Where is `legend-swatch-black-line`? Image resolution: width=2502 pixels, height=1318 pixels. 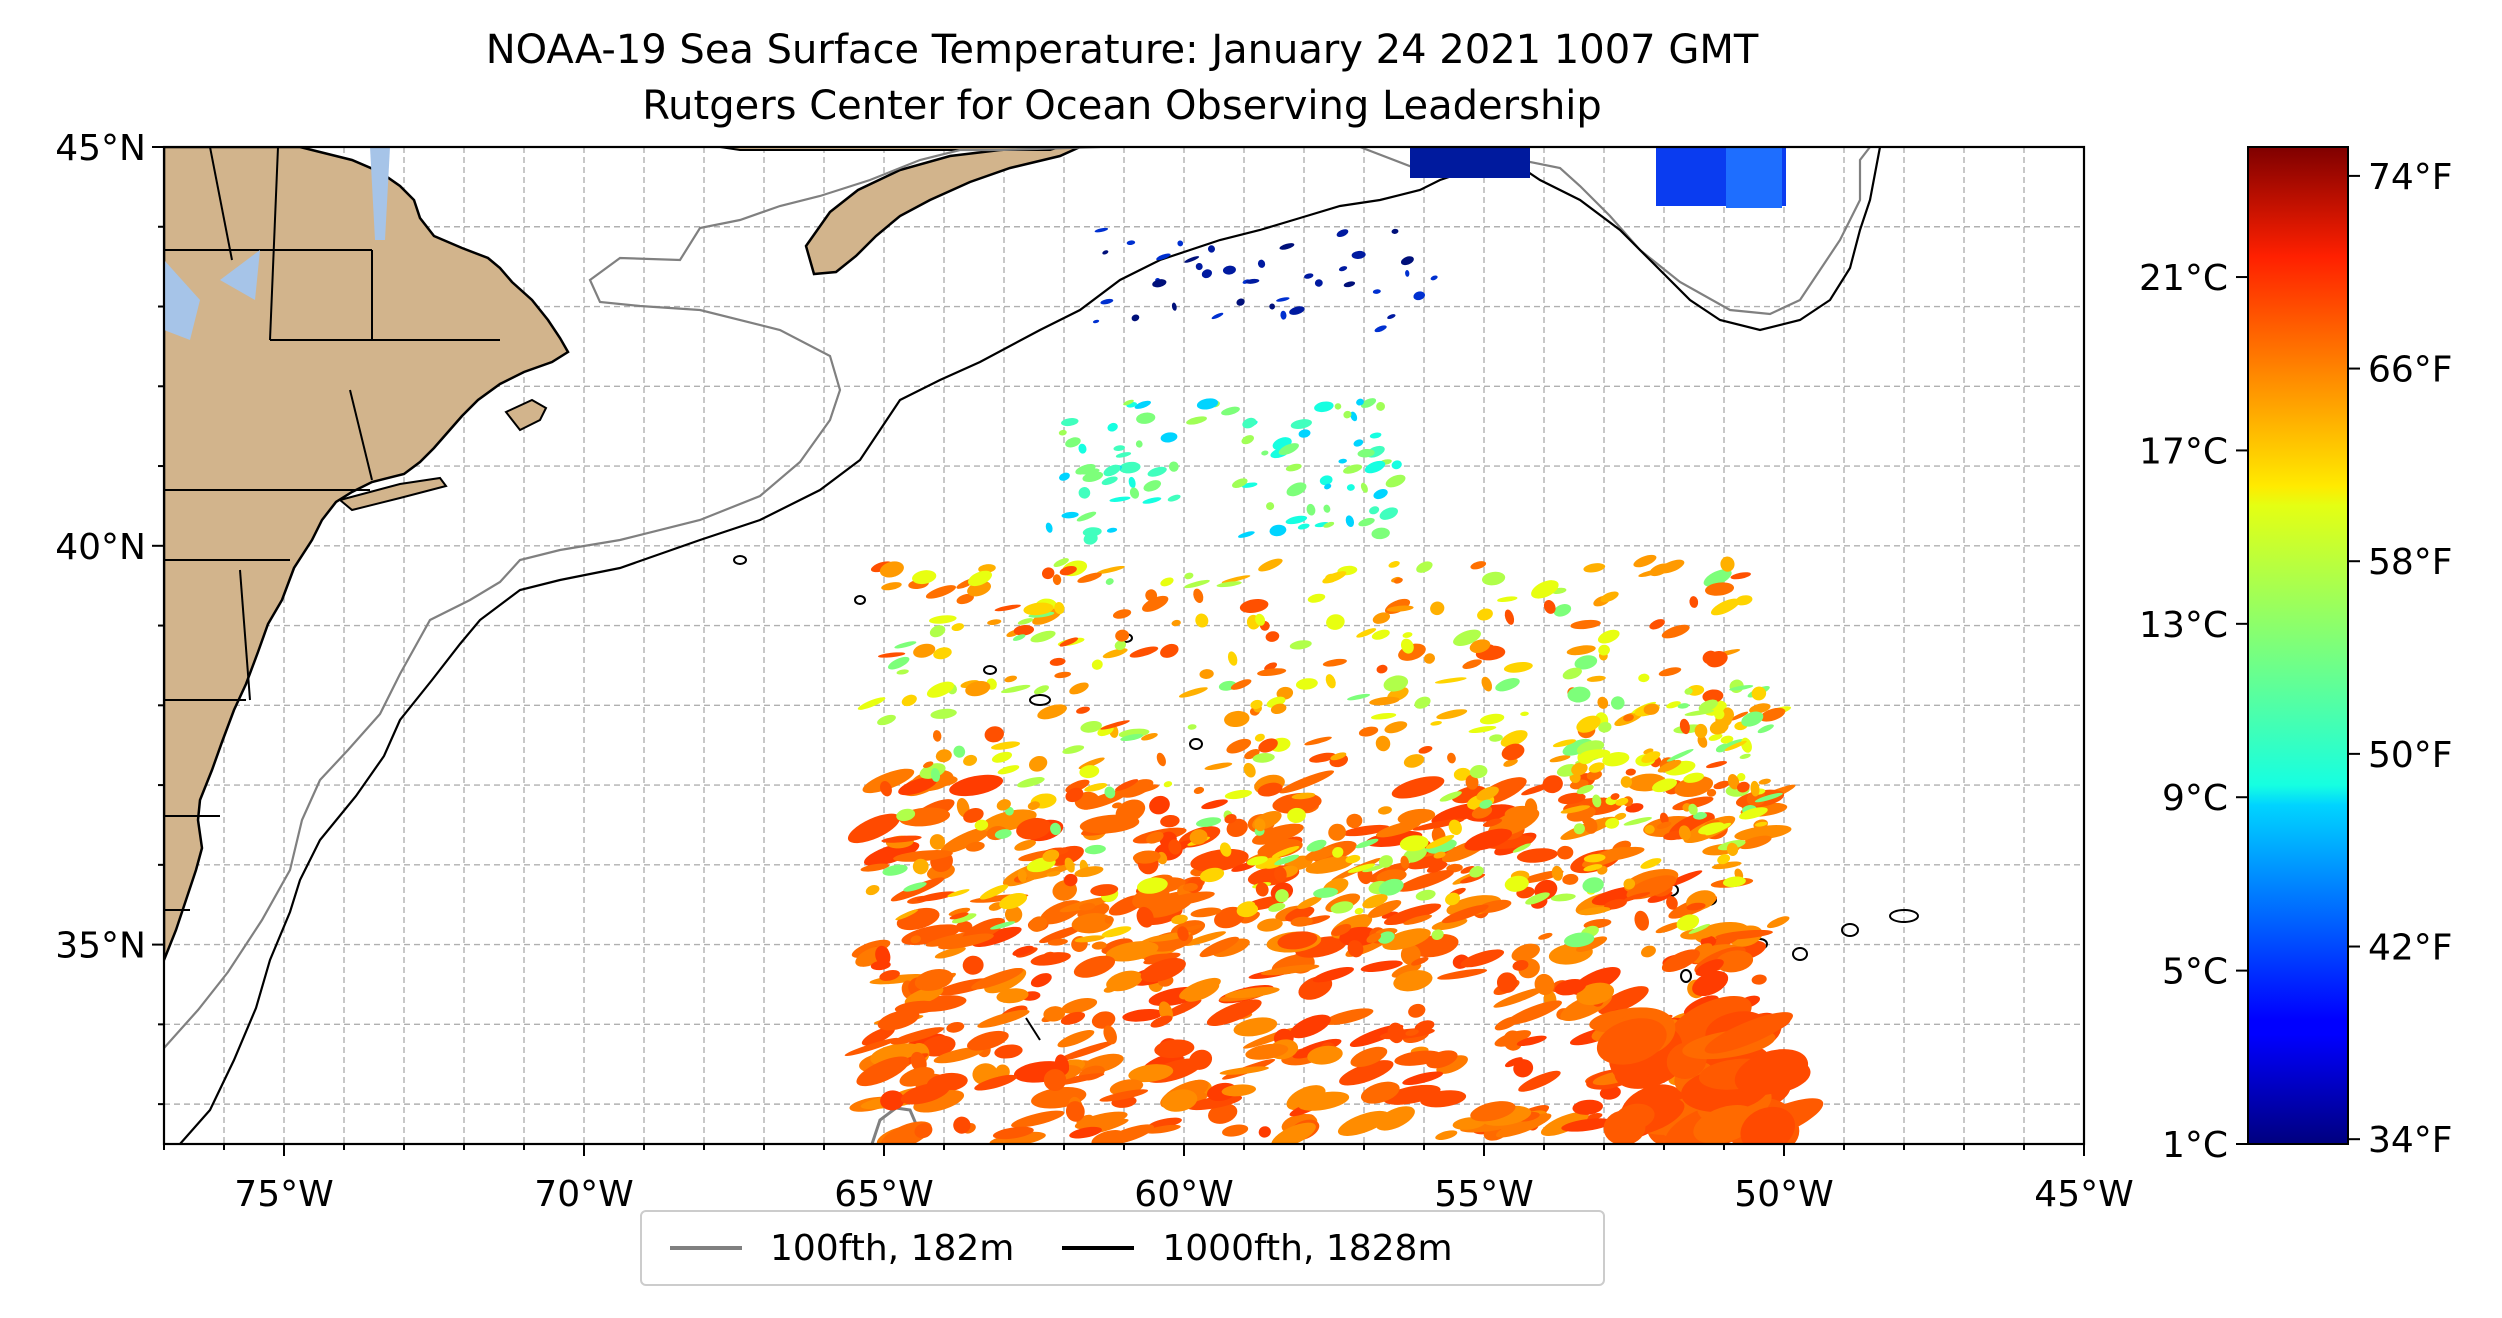
legend-swatch-black-line is located at coordinates (1098, 1248).